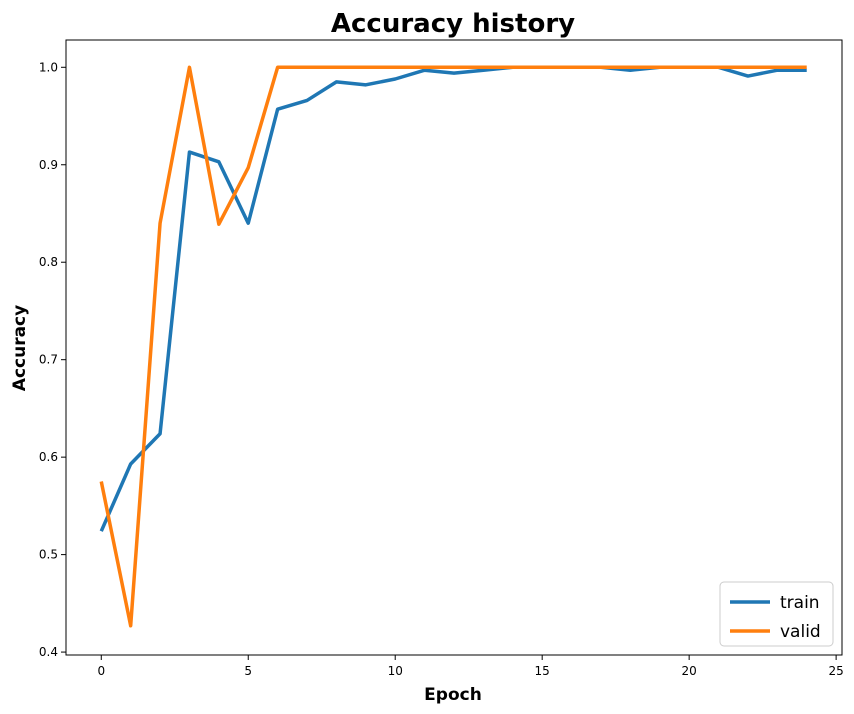  I want to click on y-tick-label: 0.8, so click(48, 262).